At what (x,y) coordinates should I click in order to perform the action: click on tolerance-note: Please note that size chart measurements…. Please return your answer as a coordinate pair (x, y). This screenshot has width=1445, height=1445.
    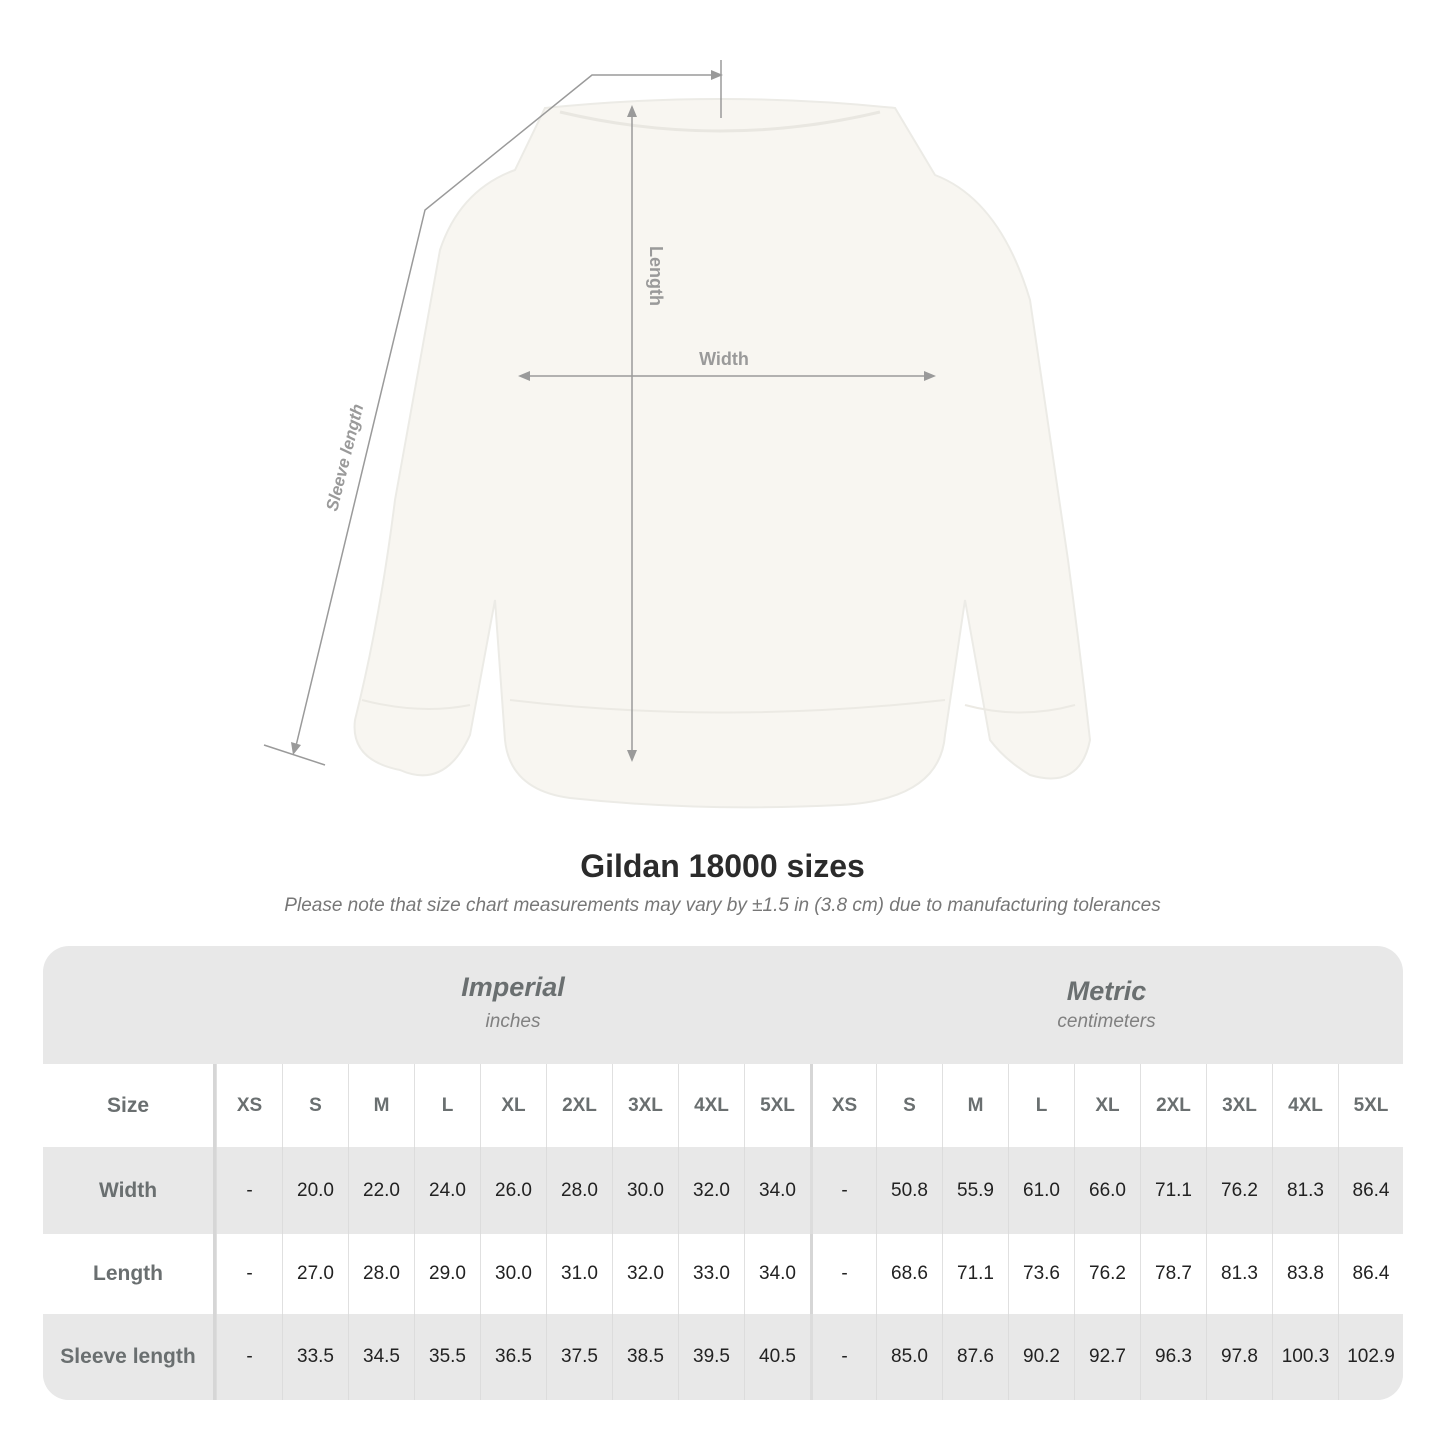
    Looking at the image, I should click on (722, 905).